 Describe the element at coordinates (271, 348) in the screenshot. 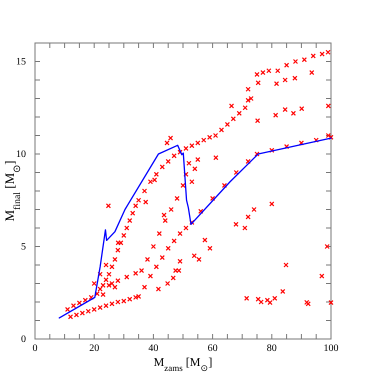

I see `x-tick-label: 80` at that location.